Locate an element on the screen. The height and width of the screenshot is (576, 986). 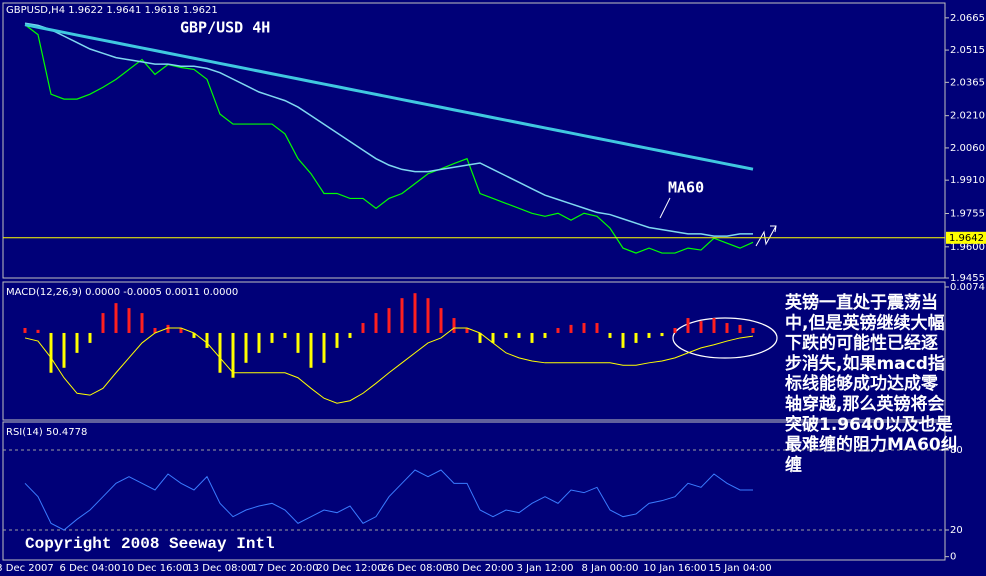
note-line: 步消失,如果macd指 is located at coordinates (865, 363).